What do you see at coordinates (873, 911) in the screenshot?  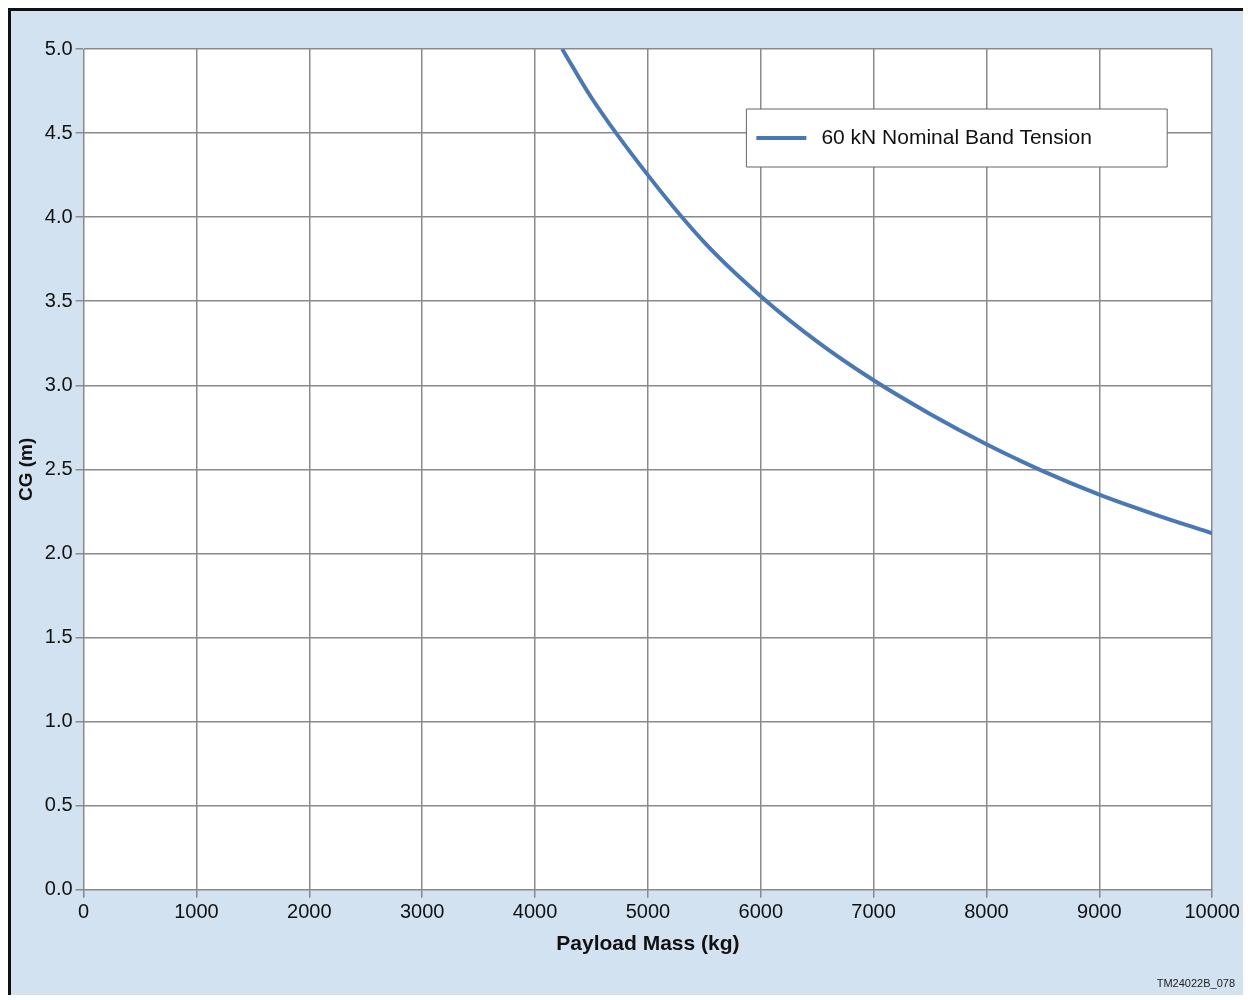 I see `x-tick-label: 7000` at bounding box center [873, 911].